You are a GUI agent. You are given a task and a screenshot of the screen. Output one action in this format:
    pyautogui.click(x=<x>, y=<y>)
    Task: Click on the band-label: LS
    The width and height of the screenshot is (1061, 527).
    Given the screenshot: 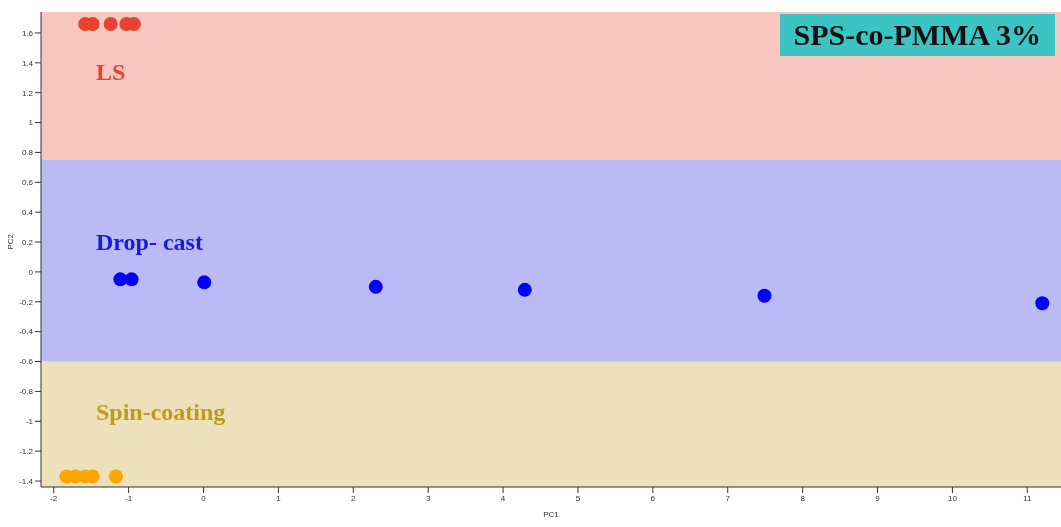 What is the action you would take?
    pyautogui.click(x=111, y=71)
    